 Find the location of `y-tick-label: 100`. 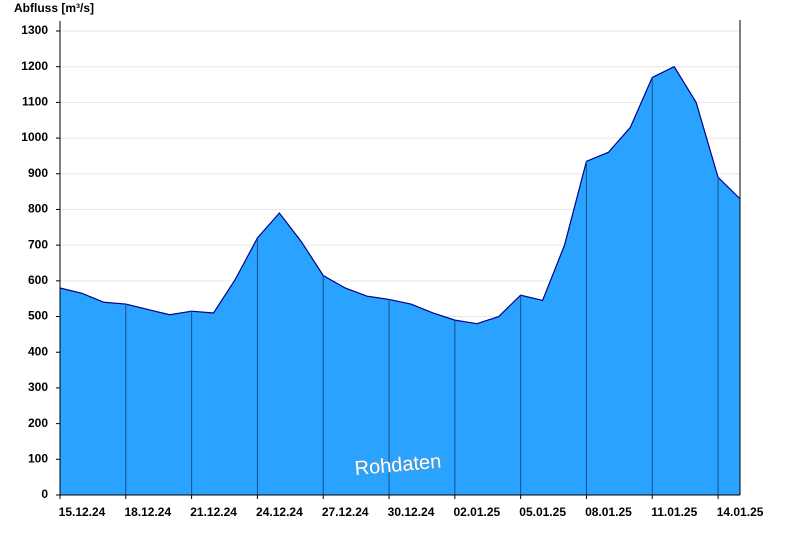

y-tick-label: 100 is located at coordinates (38, 458).